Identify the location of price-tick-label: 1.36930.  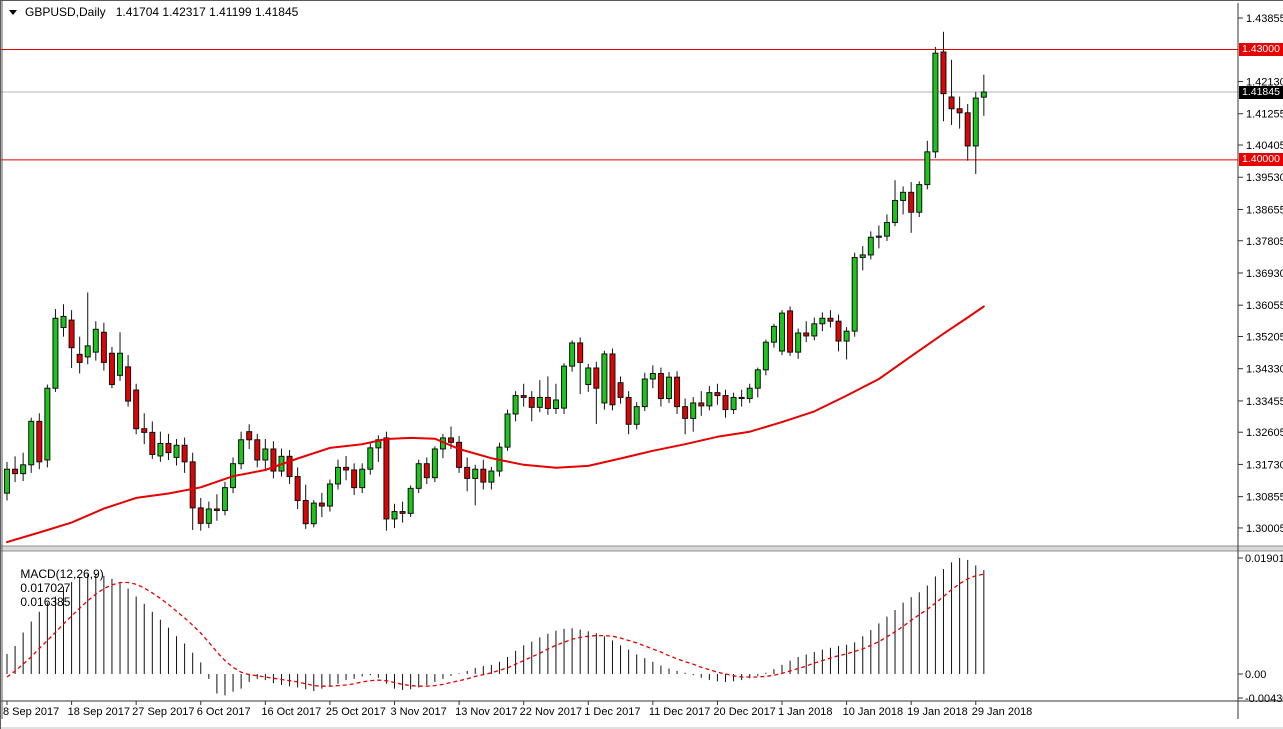
(1264, 274).